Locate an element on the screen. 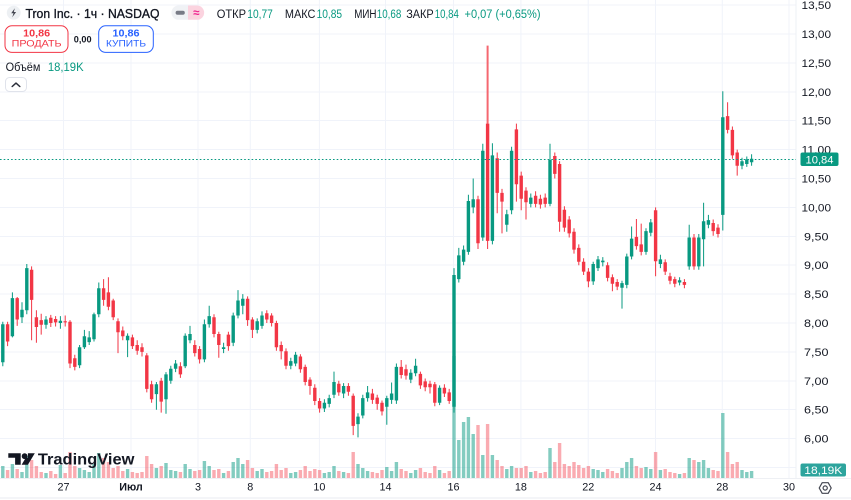  svg-text: 6,50 is located at coordinates (816, 411).